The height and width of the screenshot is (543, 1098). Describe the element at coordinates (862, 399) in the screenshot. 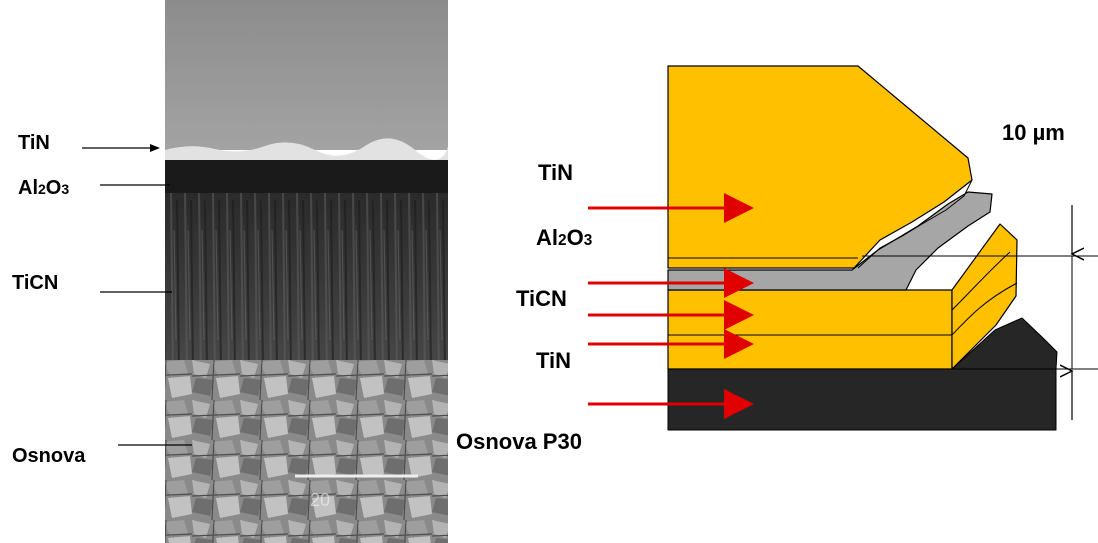

I see `schematic-substrate-block` at that location.